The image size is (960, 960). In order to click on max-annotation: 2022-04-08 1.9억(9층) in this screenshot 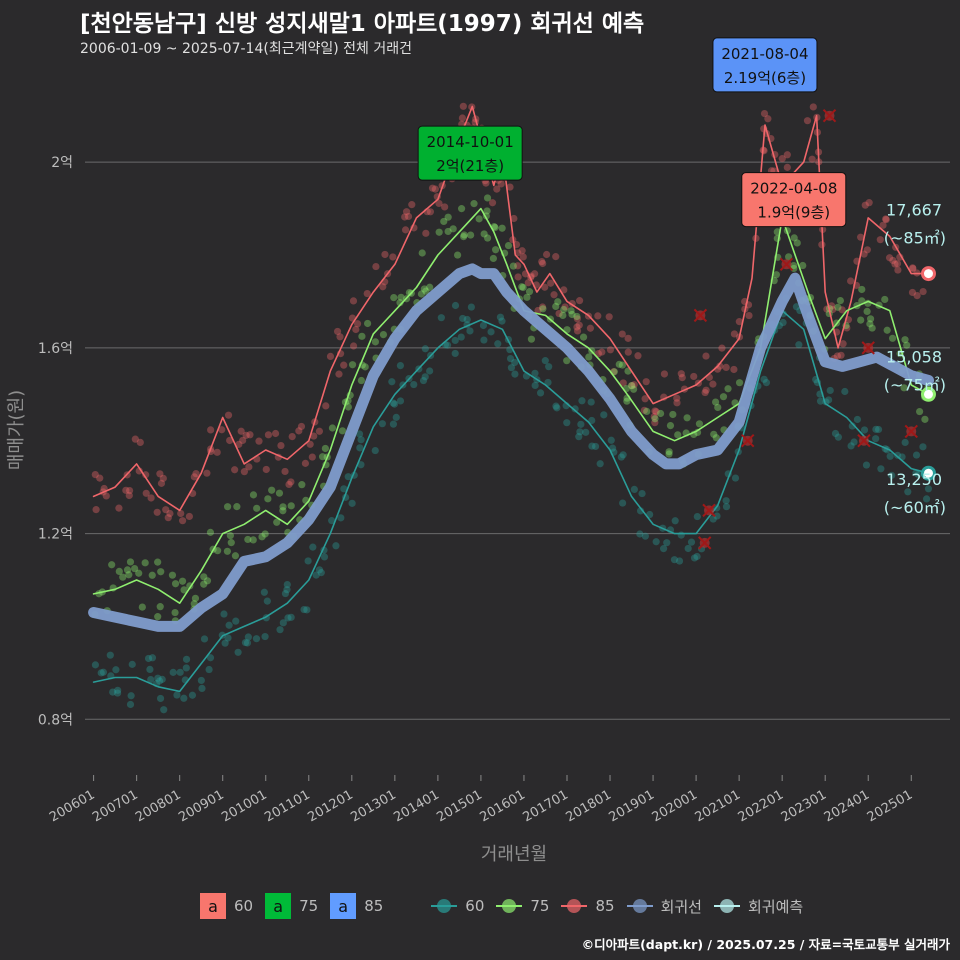, I will do `click(794, 200)`.